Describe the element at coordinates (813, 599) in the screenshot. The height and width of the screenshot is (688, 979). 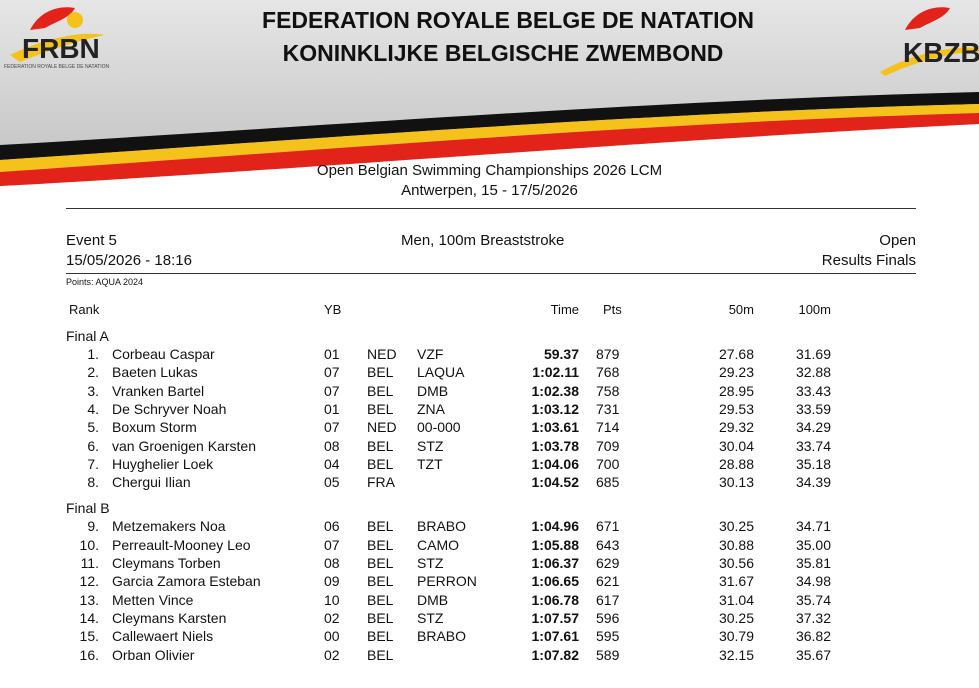
I see `split-100: 35.74` at that location.